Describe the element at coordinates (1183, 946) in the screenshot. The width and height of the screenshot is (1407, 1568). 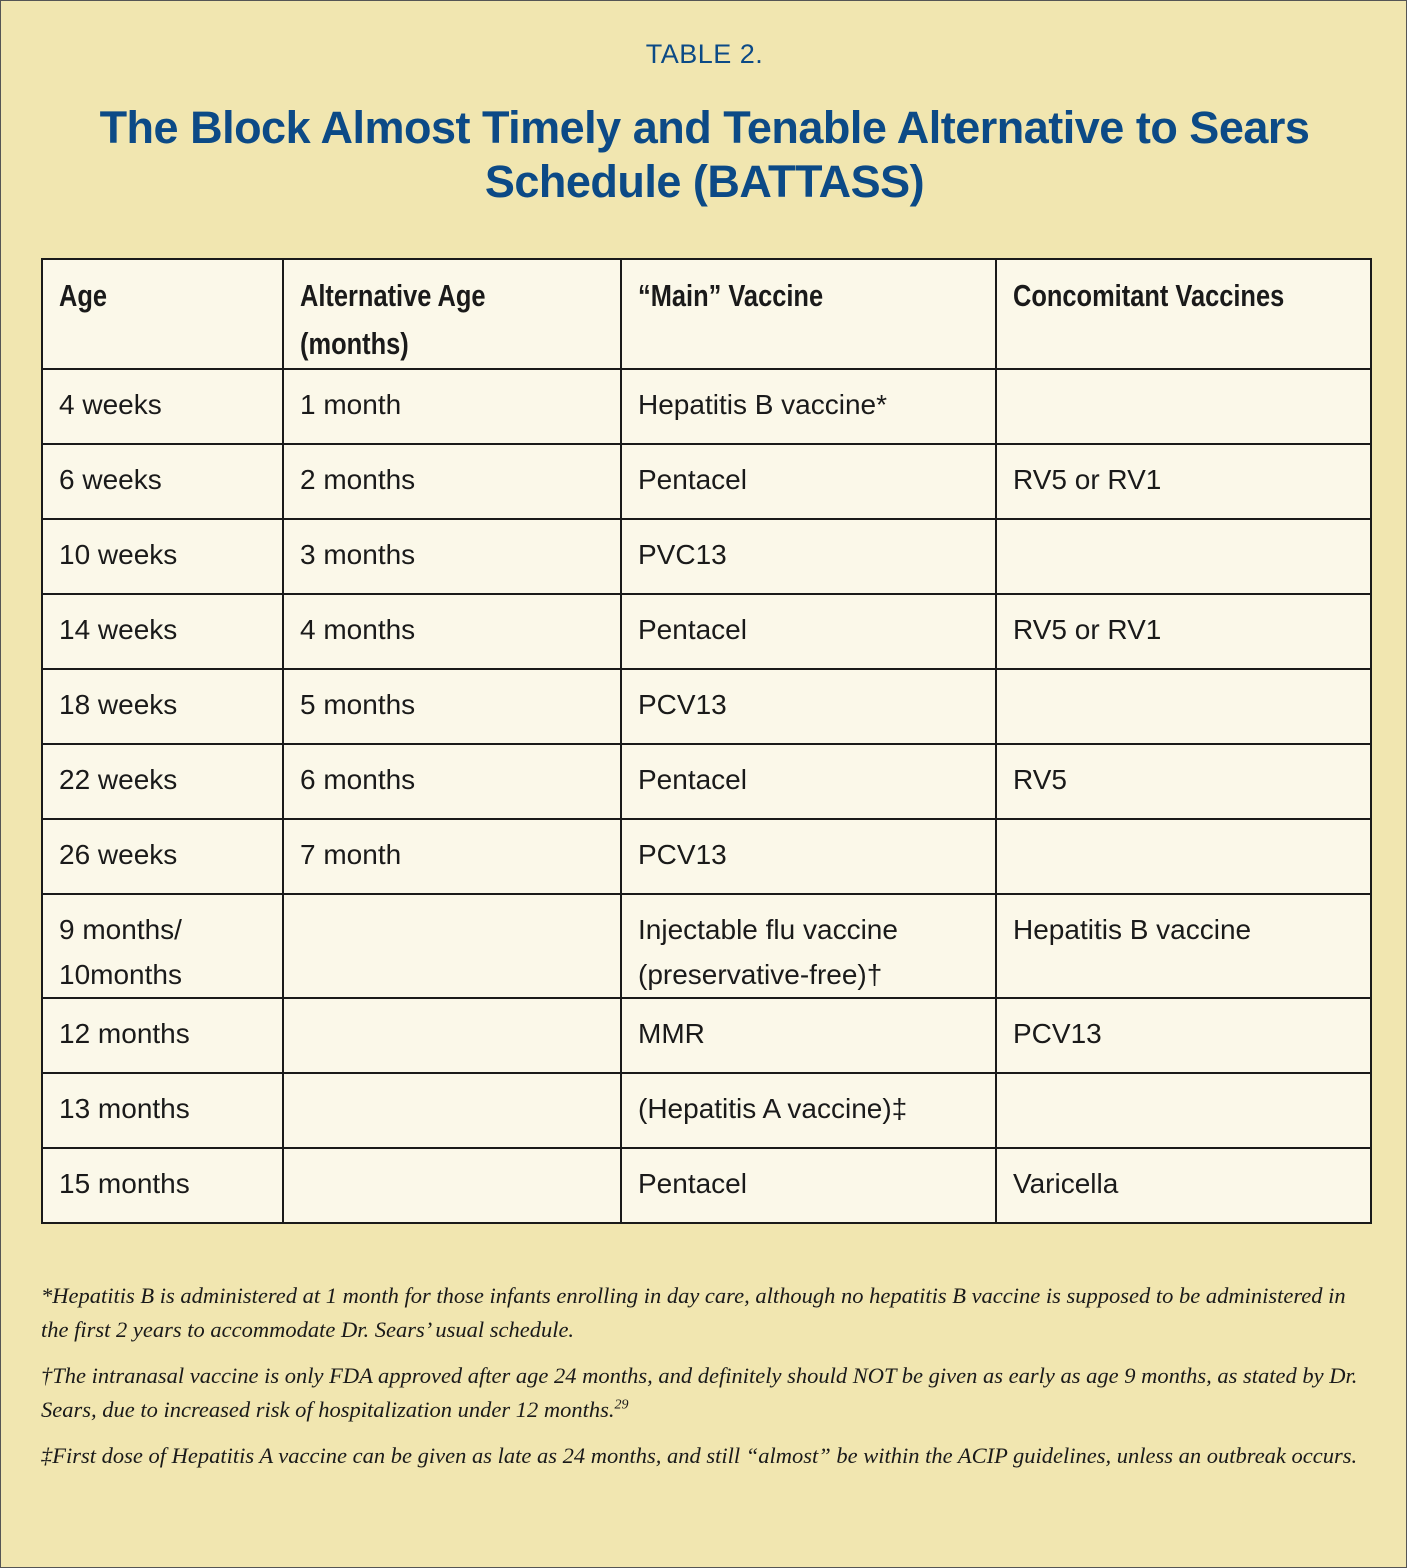
I see `cell-concomitant-vaccines: Hepatitis B vaccine` at that location.